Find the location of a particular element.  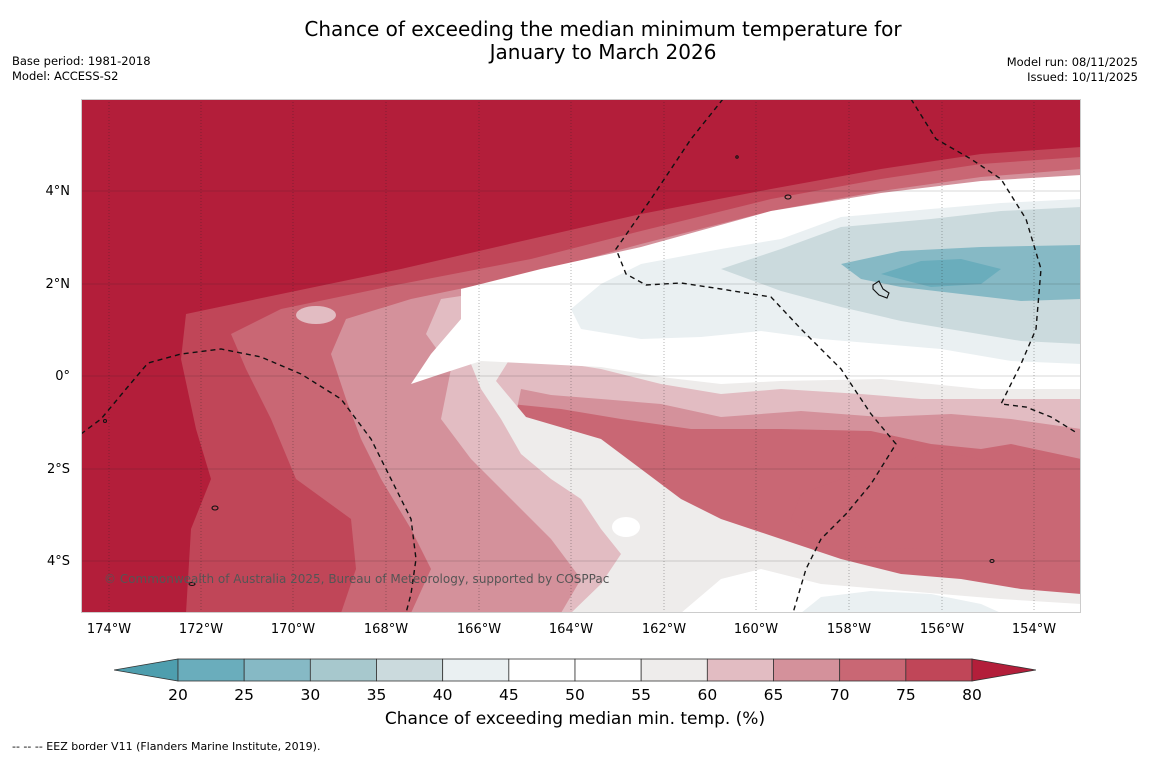

lat-label: 4°S is located at coordinates (58, 561).